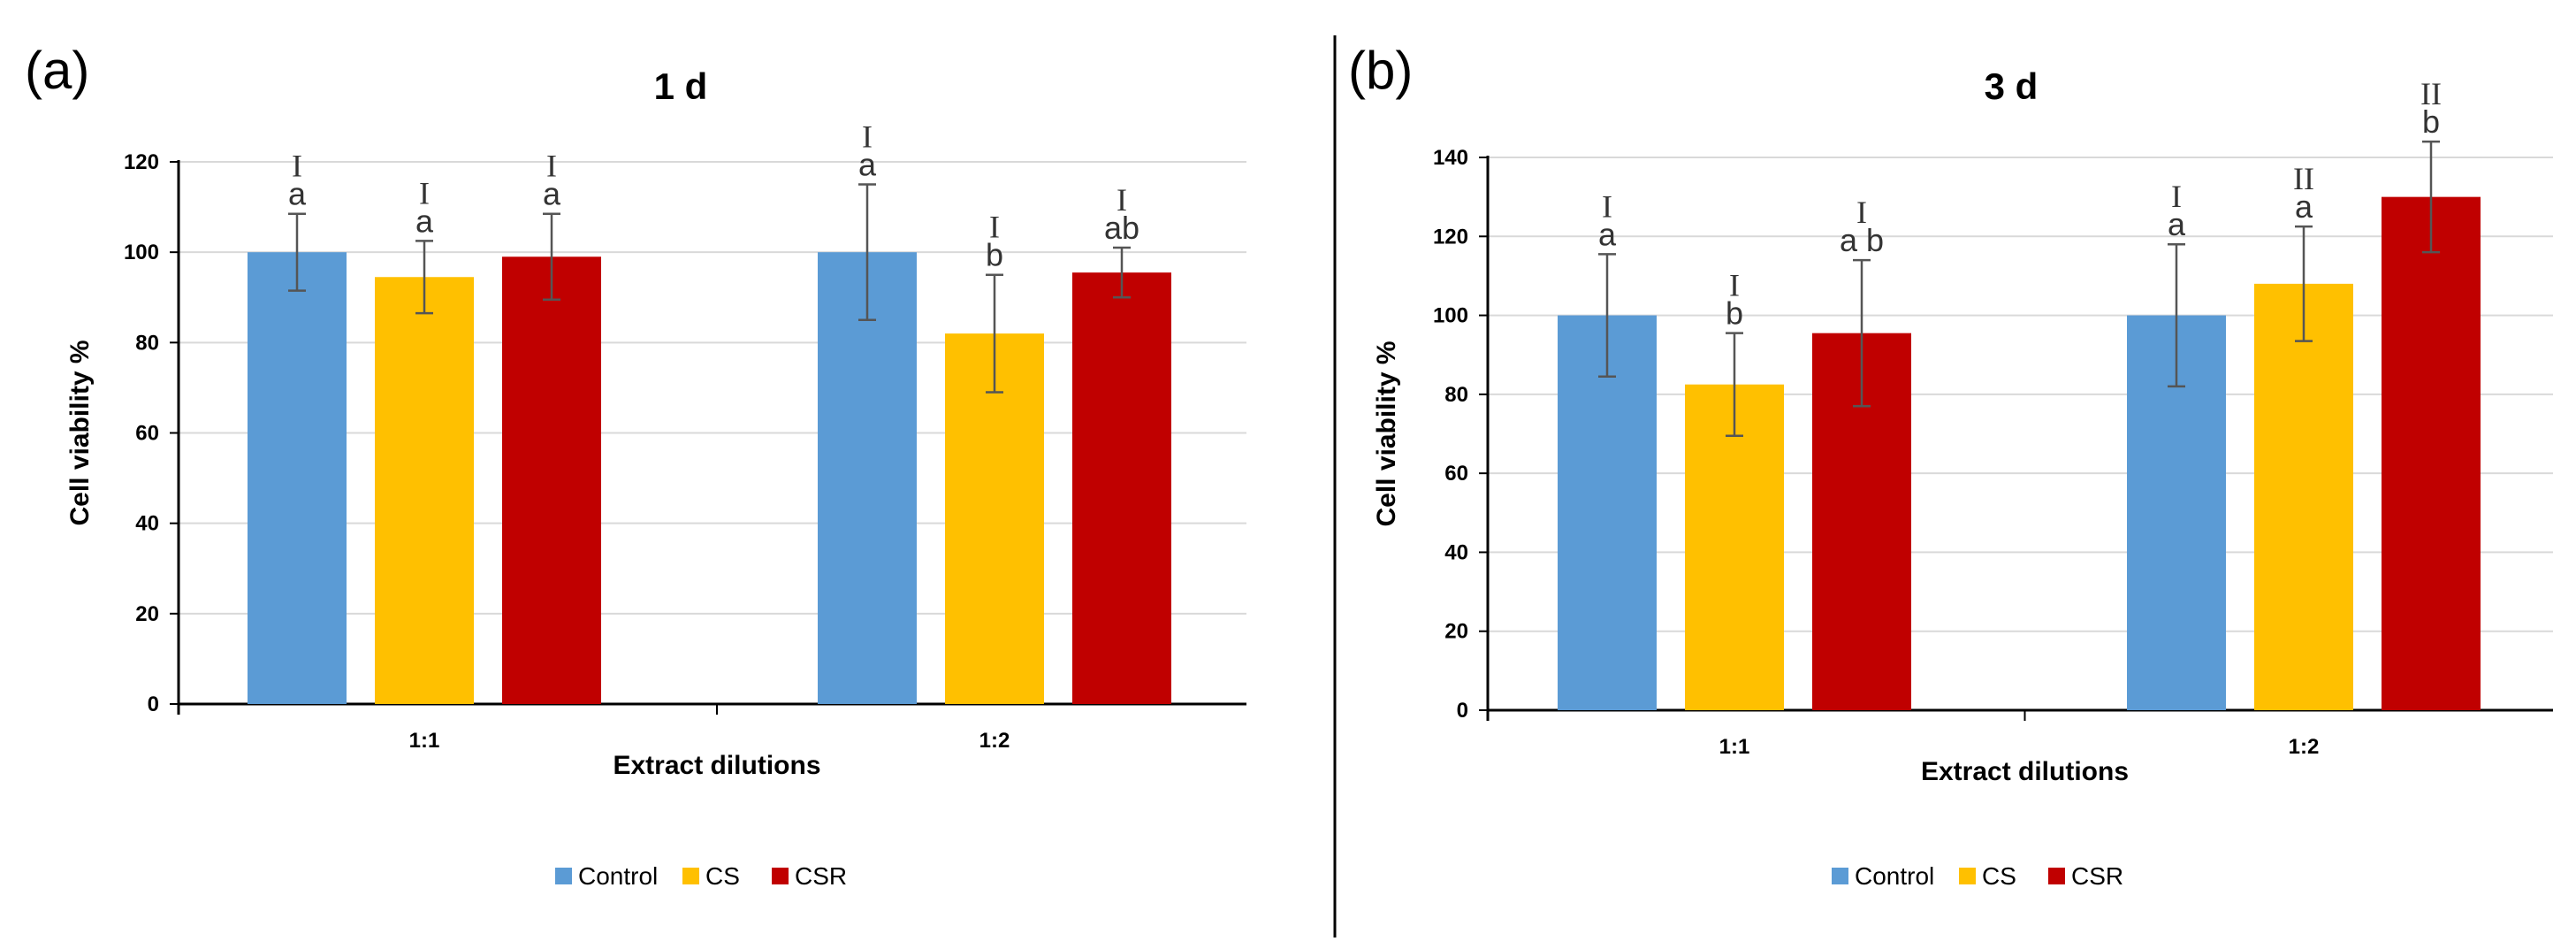  I want to click on significance-letter: ab, so click(1121, 228).